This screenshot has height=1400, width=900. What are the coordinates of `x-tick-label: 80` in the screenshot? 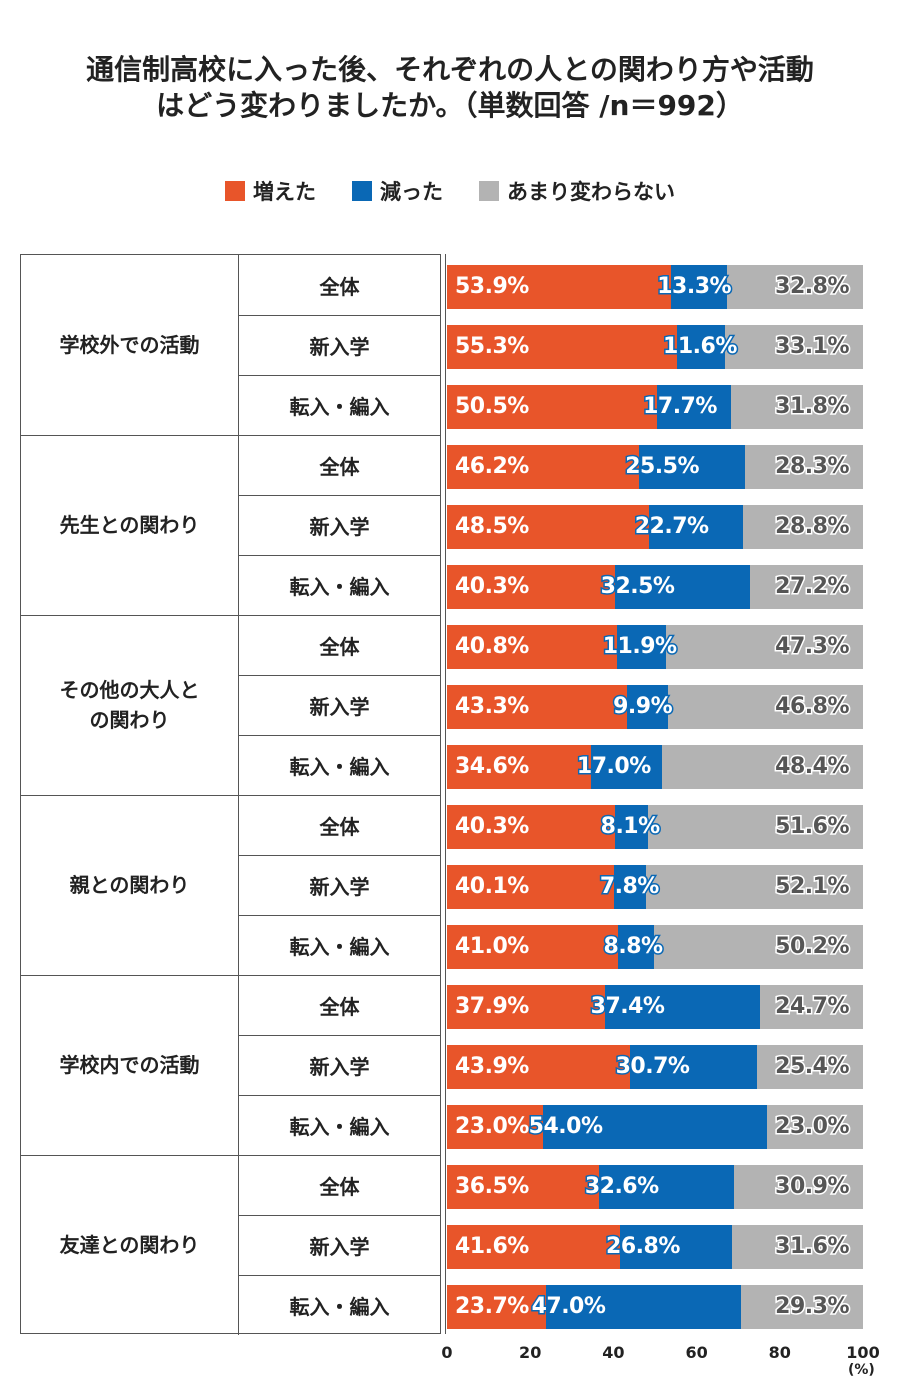 It's located at (779, 1352).